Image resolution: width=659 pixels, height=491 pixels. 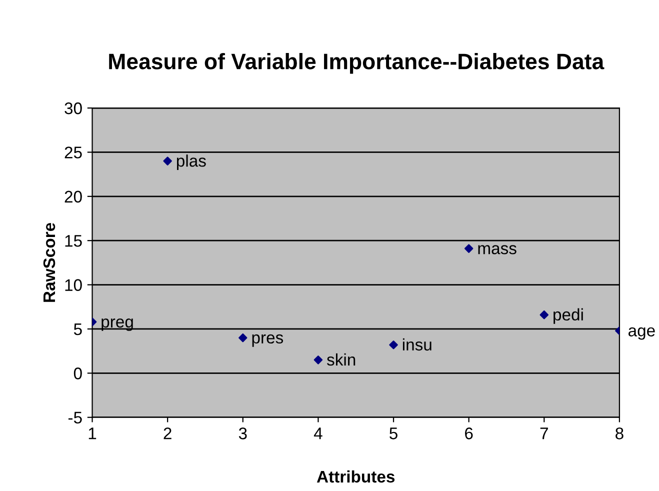 I want to click on annotation: pedi, so click(x=568, y=316).